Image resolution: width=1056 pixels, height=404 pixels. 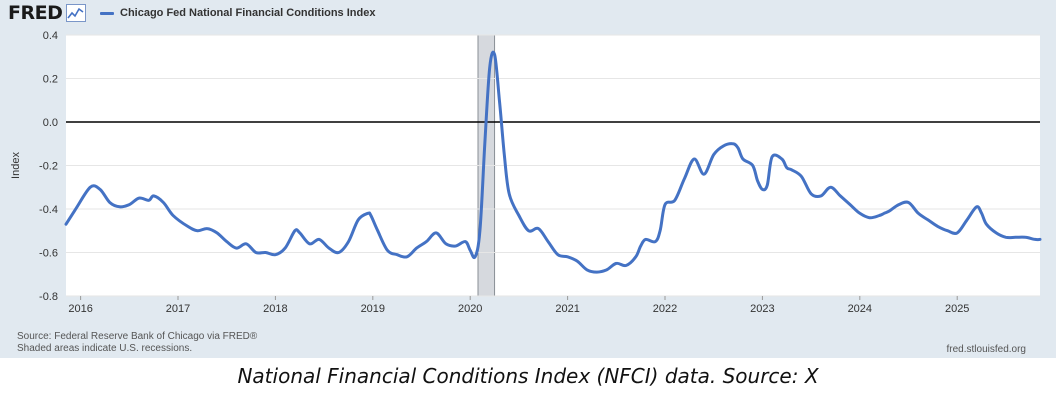 What do you see at coordinates (105, 348) in the screenshot?
I see `recession-note: Shaded areas indicate U.S. recessions.` at bounding box center [105, 348].